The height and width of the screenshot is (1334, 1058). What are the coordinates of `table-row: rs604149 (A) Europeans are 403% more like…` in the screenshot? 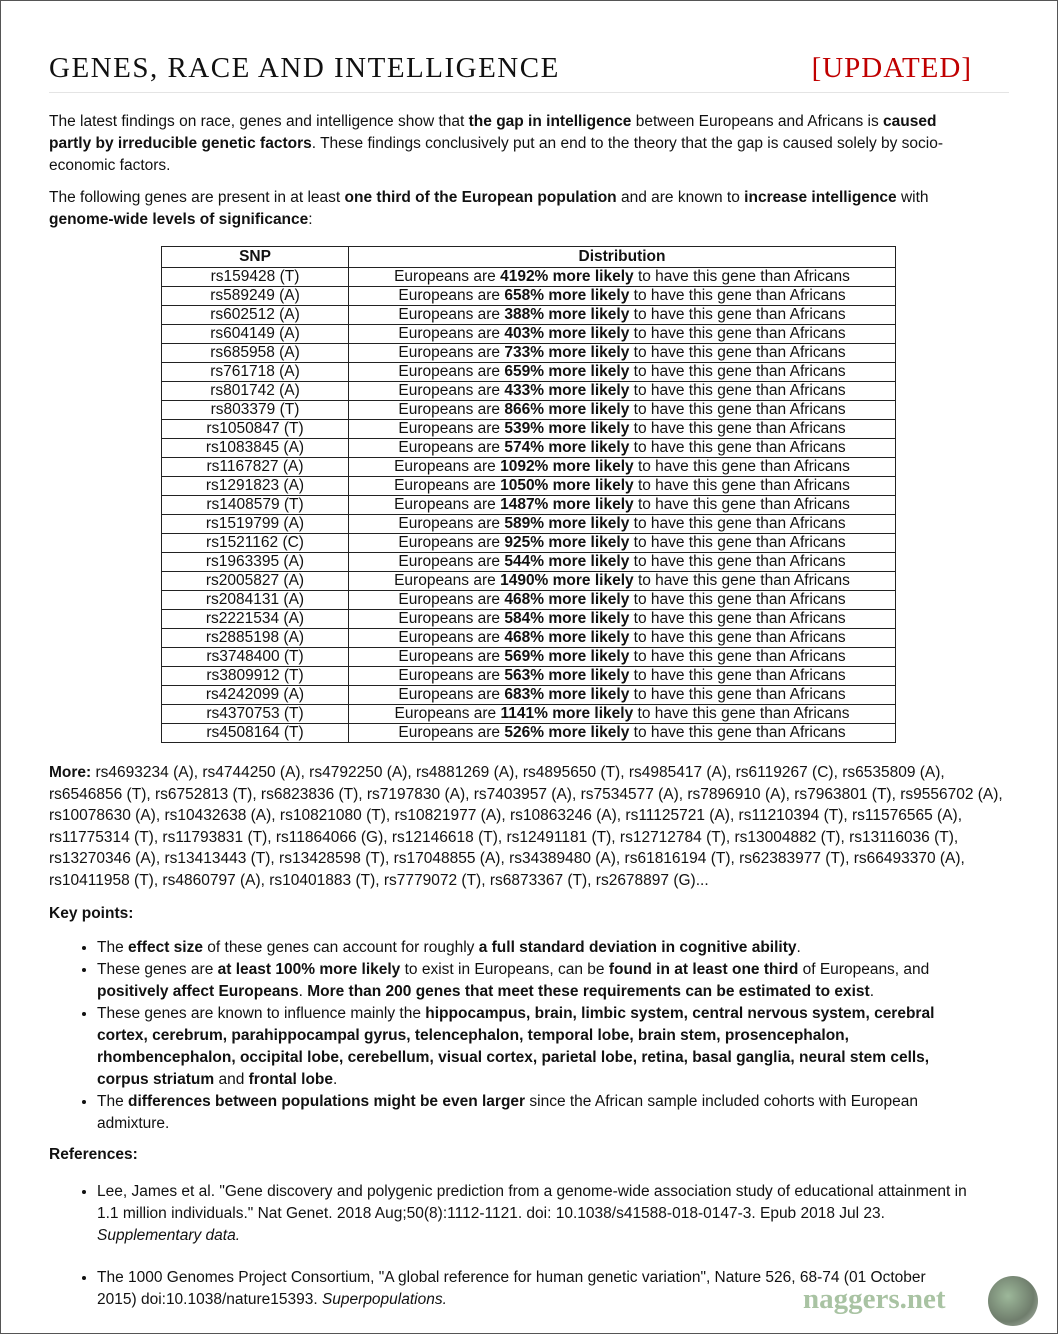 It's located at (528, 334).